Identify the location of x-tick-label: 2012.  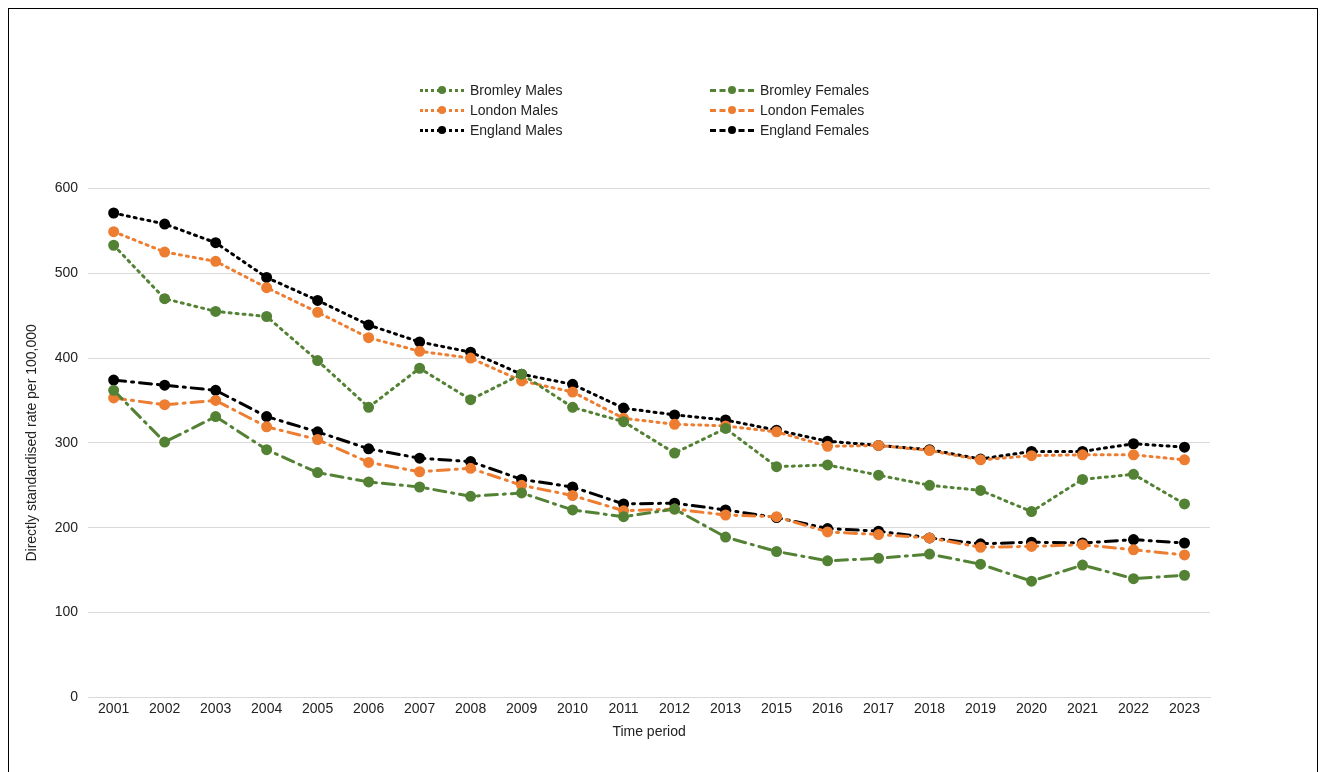
(675, 707).